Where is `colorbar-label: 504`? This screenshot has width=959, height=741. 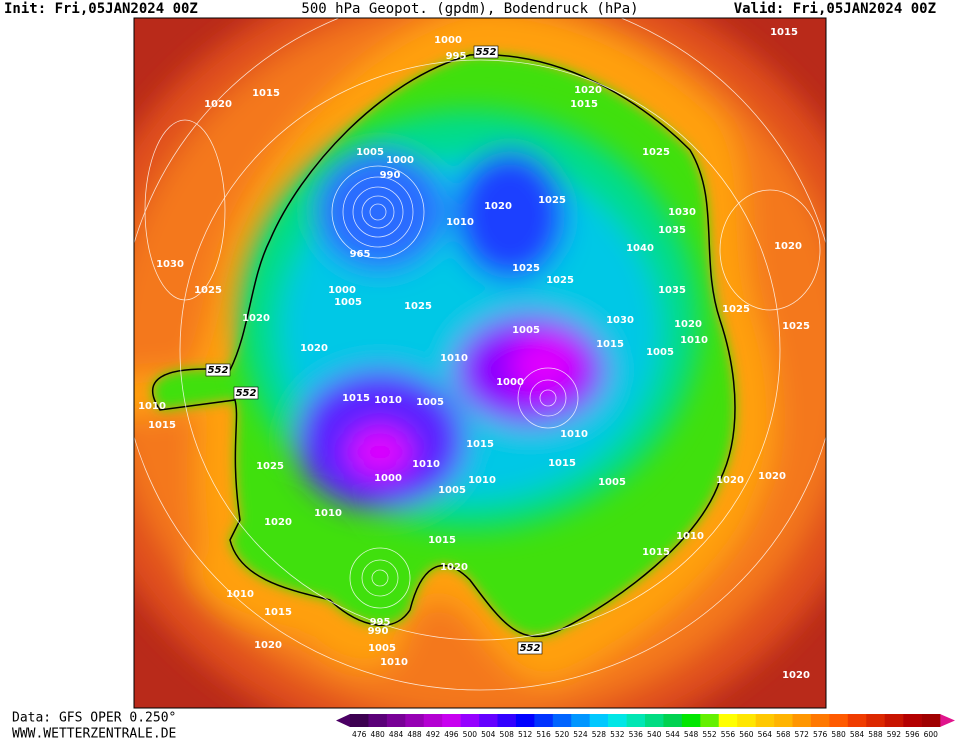
colorbar-label: 504 is located at coordinates (488, 734).